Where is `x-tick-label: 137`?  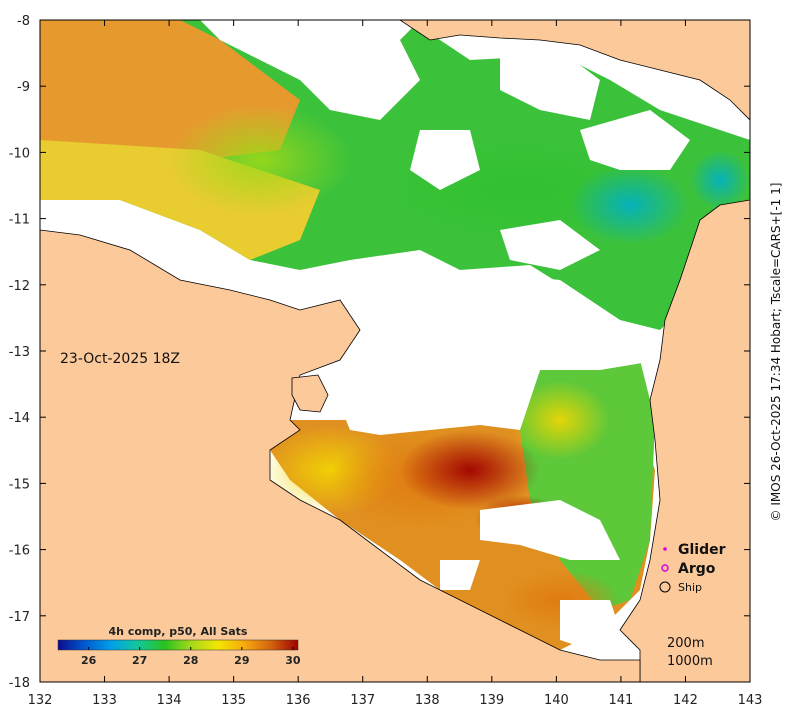
x-tick-label: 137 is located at coordinates (362, 700).